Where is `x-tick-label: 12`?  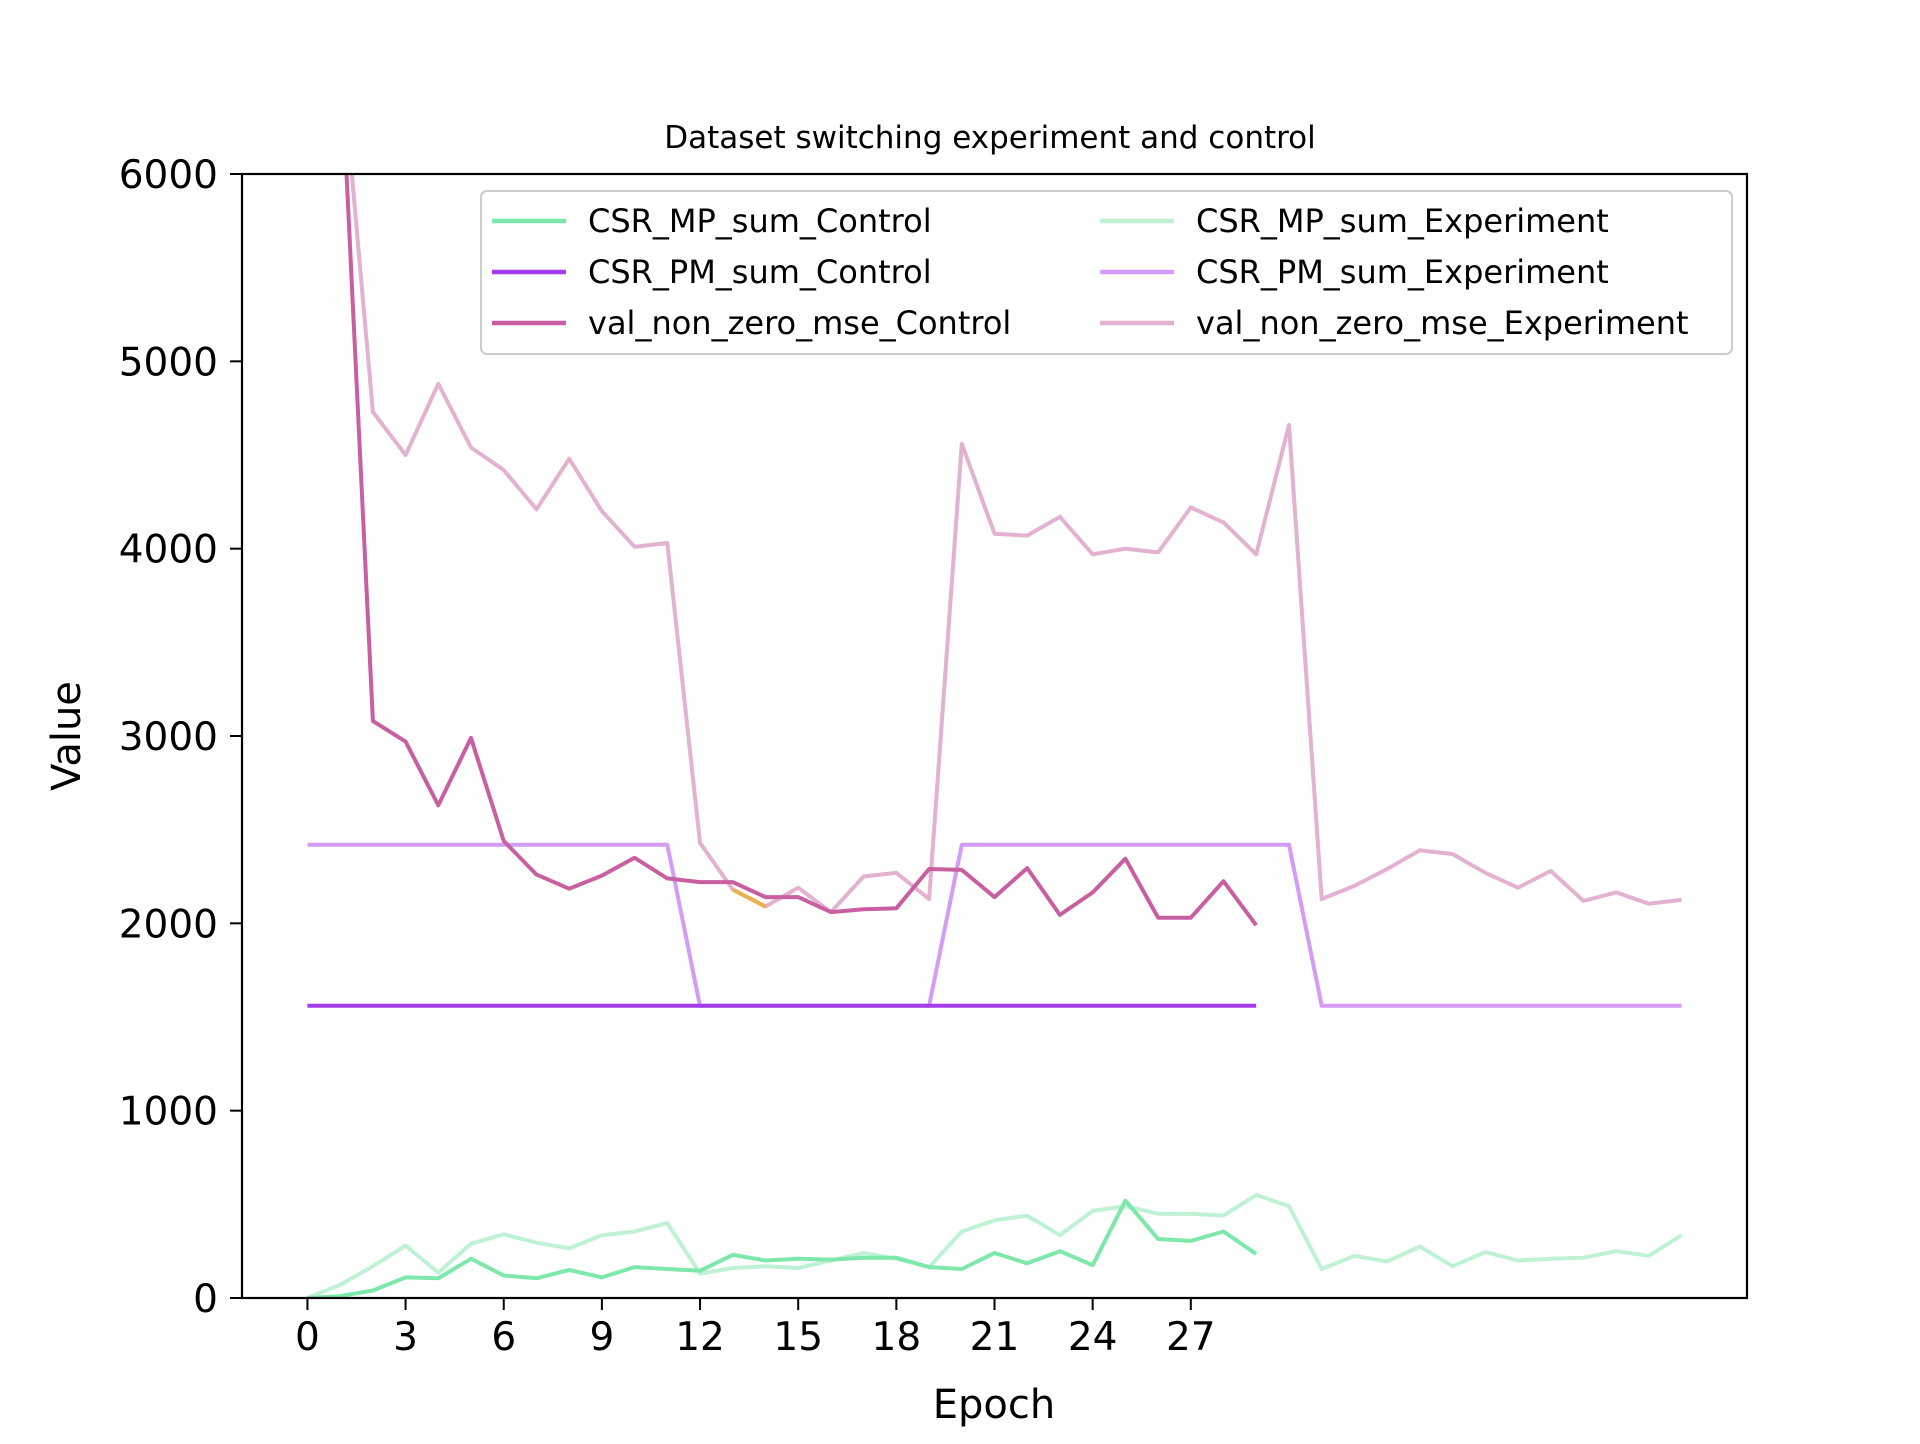 x-tick-label: 12 is located at coordinates (700, 1337).